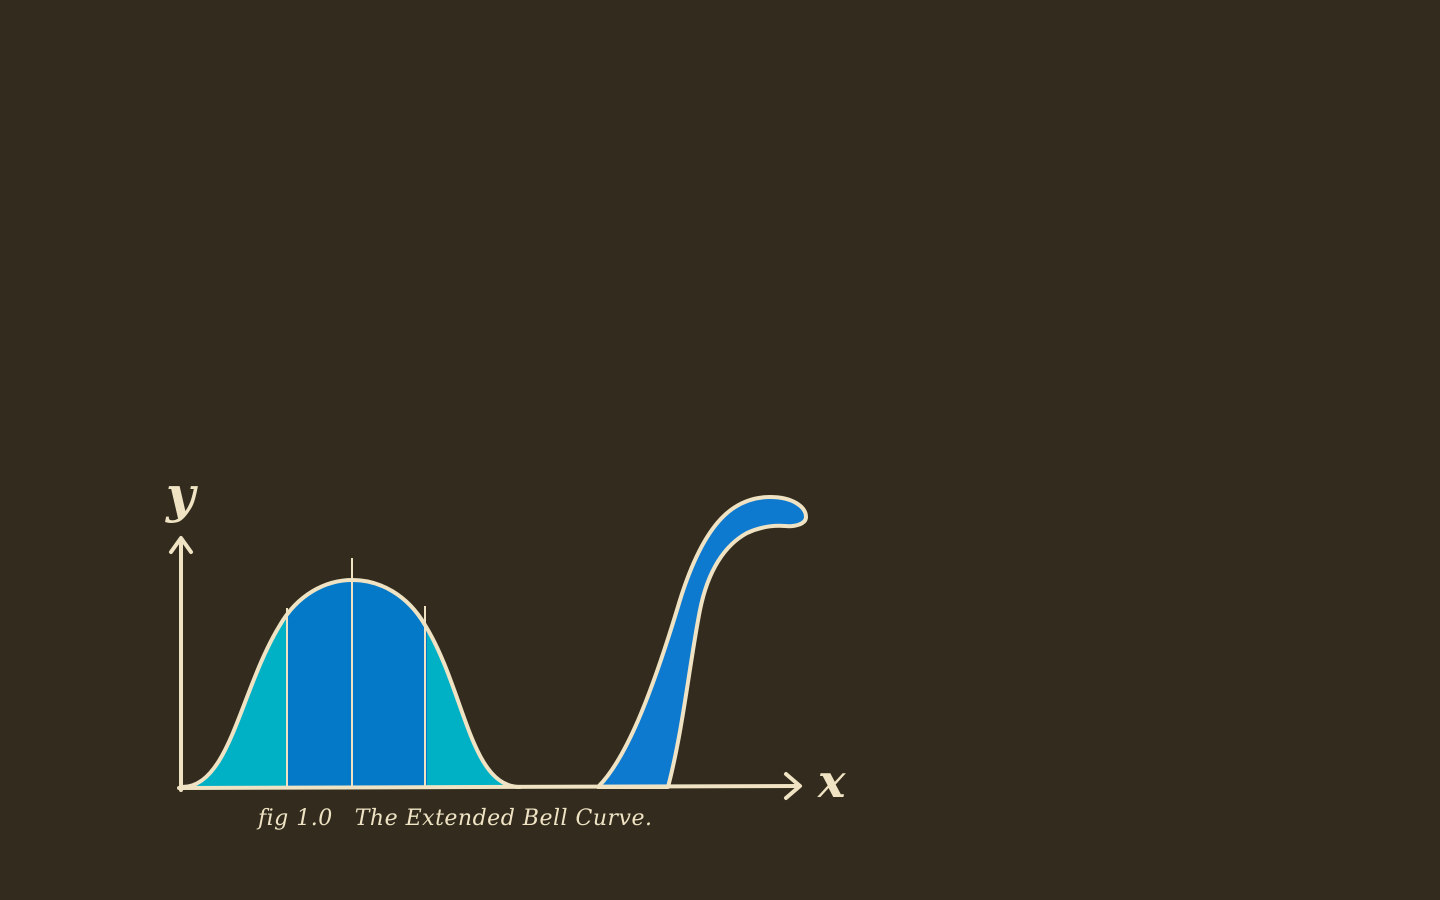 This screenshot has width=1440, height=900. I want to click on caption-figure-number: fig 1.0, so click(295, 818).